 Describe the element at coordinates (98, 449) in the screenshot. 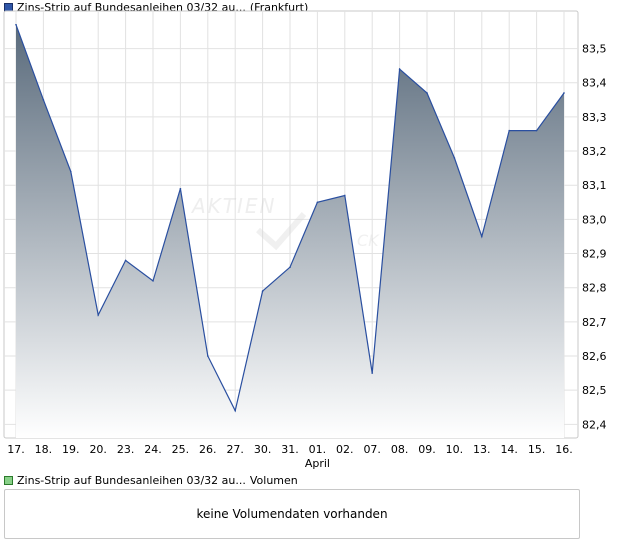

I see `x-tick-label: 20.` at that location.